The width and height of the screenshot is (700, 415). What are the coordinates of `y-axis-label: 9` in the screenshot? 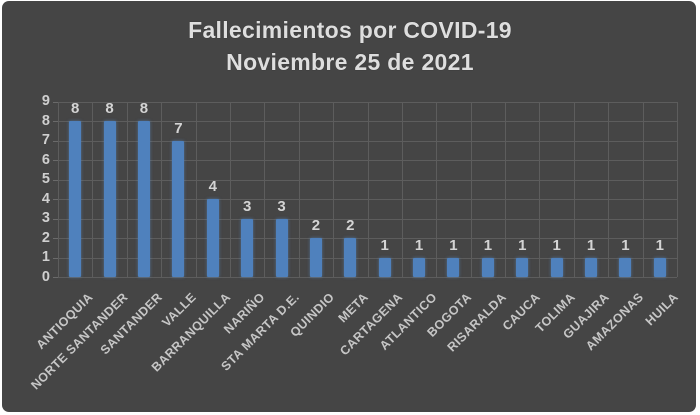 It's located at (45, 101).